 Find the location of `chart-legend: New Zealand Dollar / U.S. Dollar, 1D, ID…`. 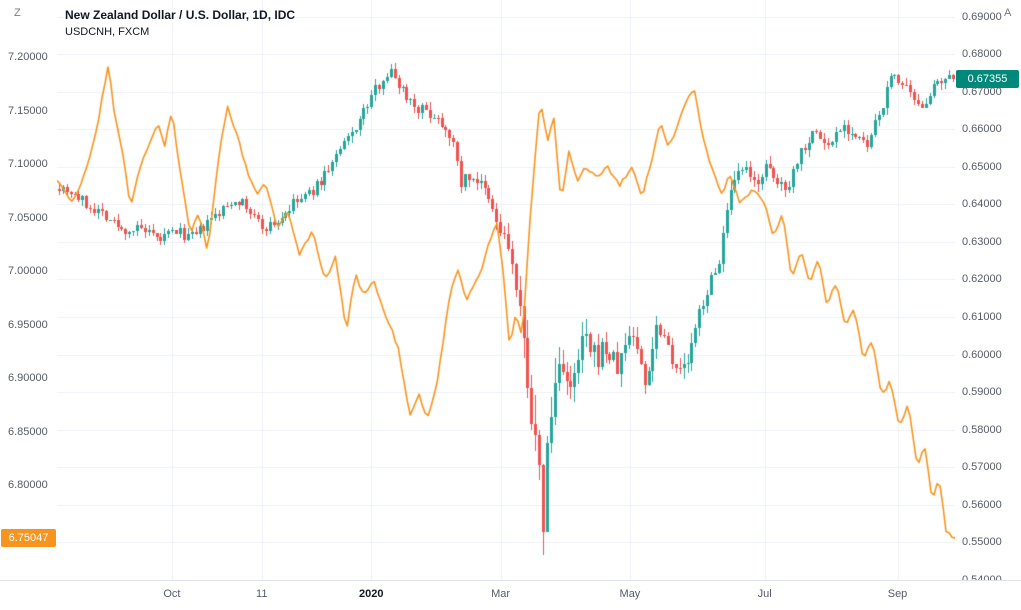

chart-legend: New Zealand Dollar / U.S. Dollar, 1D, ID… is located at coordinates (180, 23).